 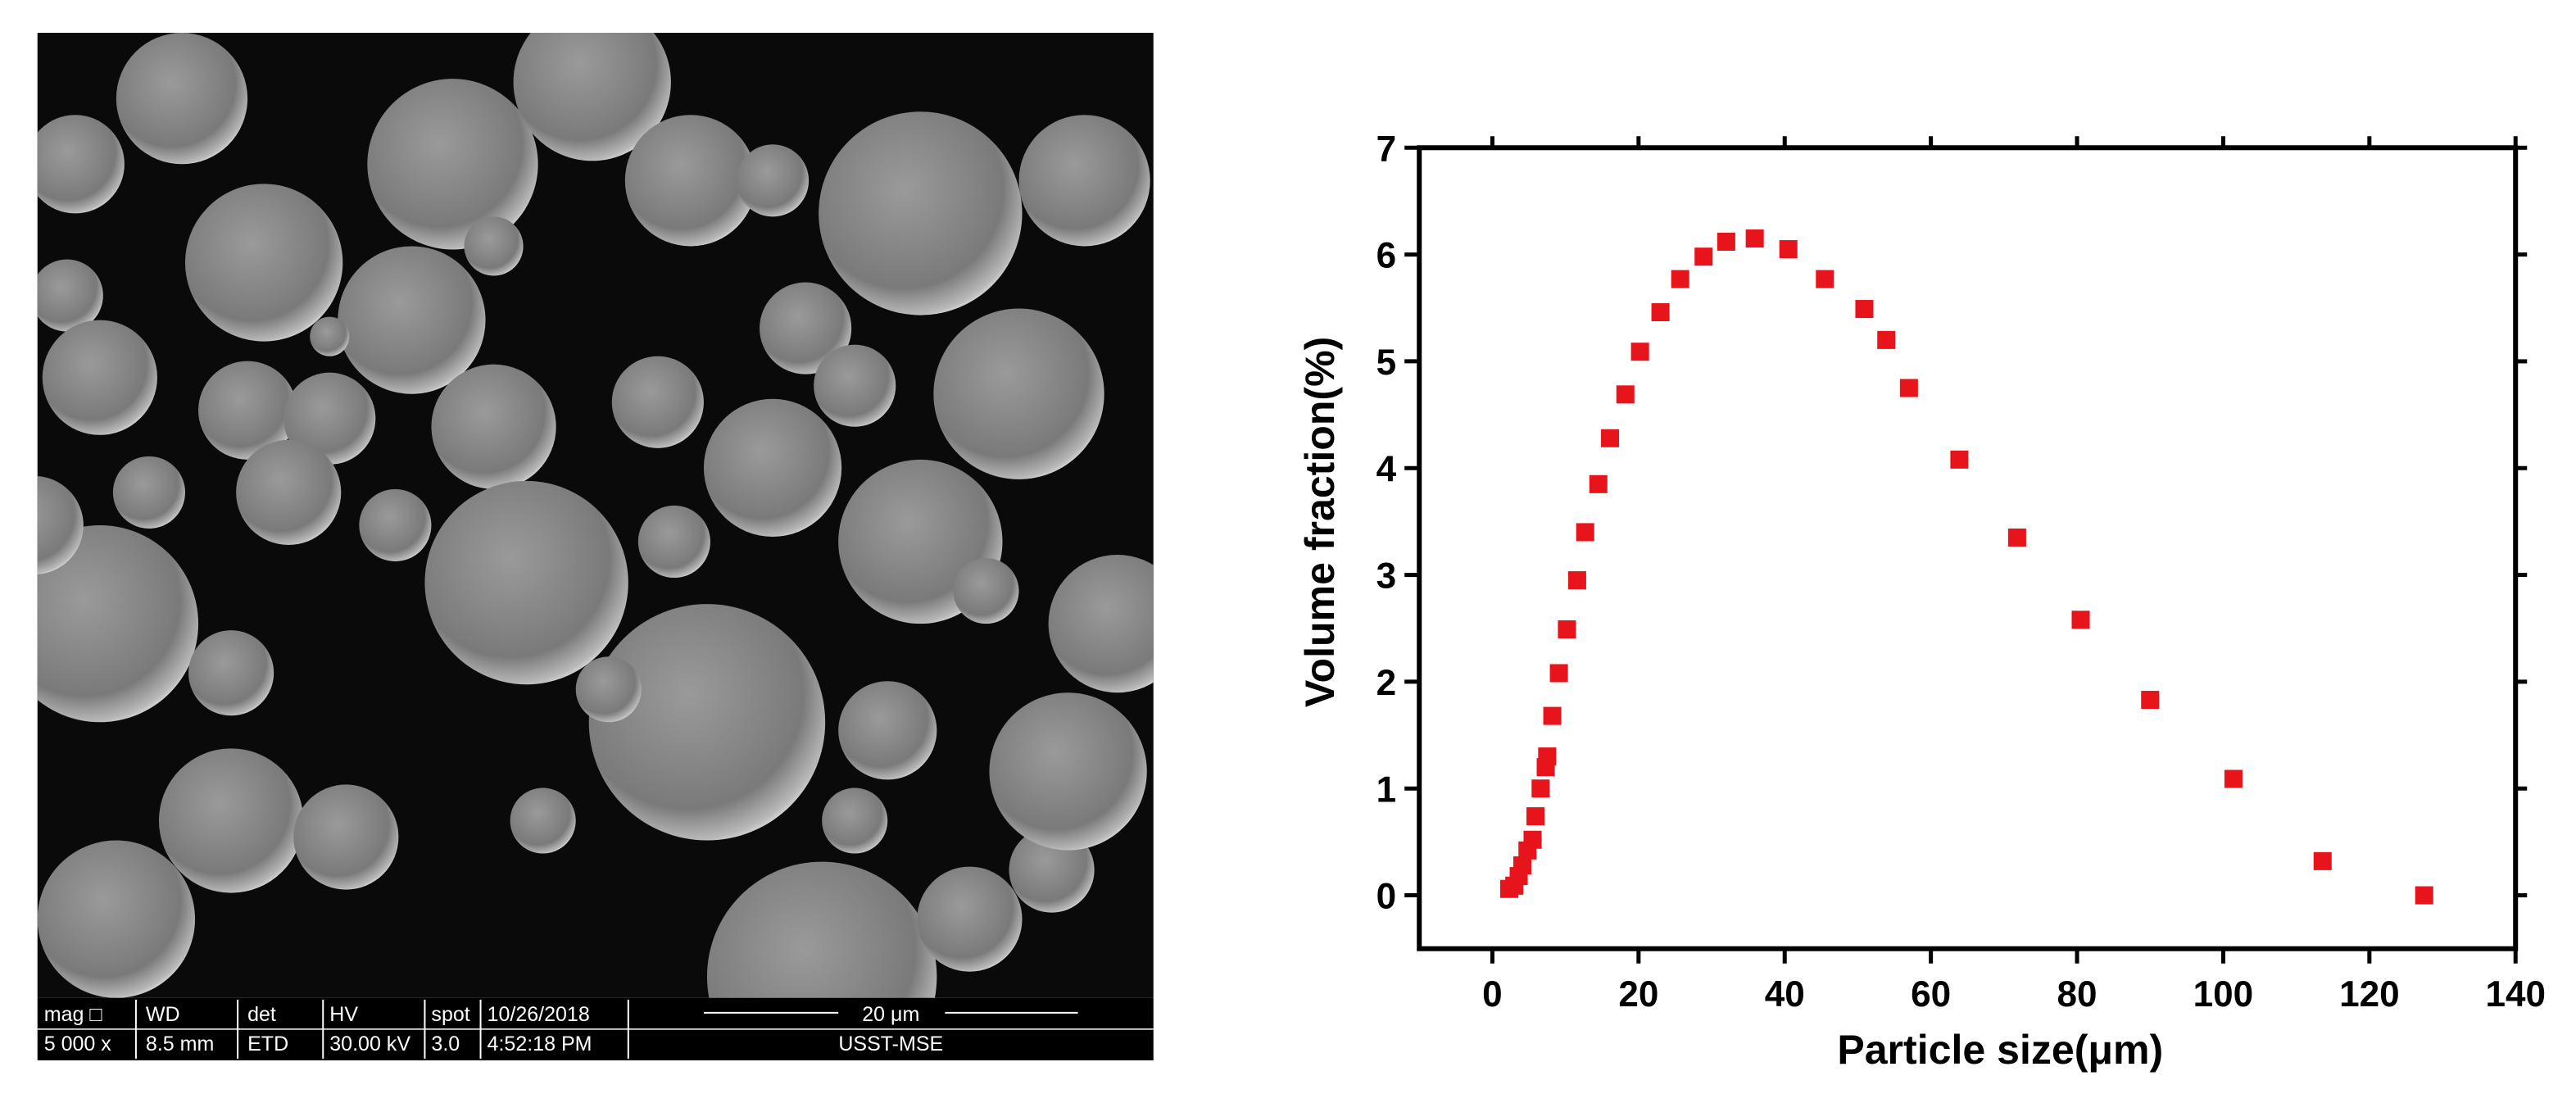 I want to click on x-tick-label: 100, so click(x=2223, y=994).